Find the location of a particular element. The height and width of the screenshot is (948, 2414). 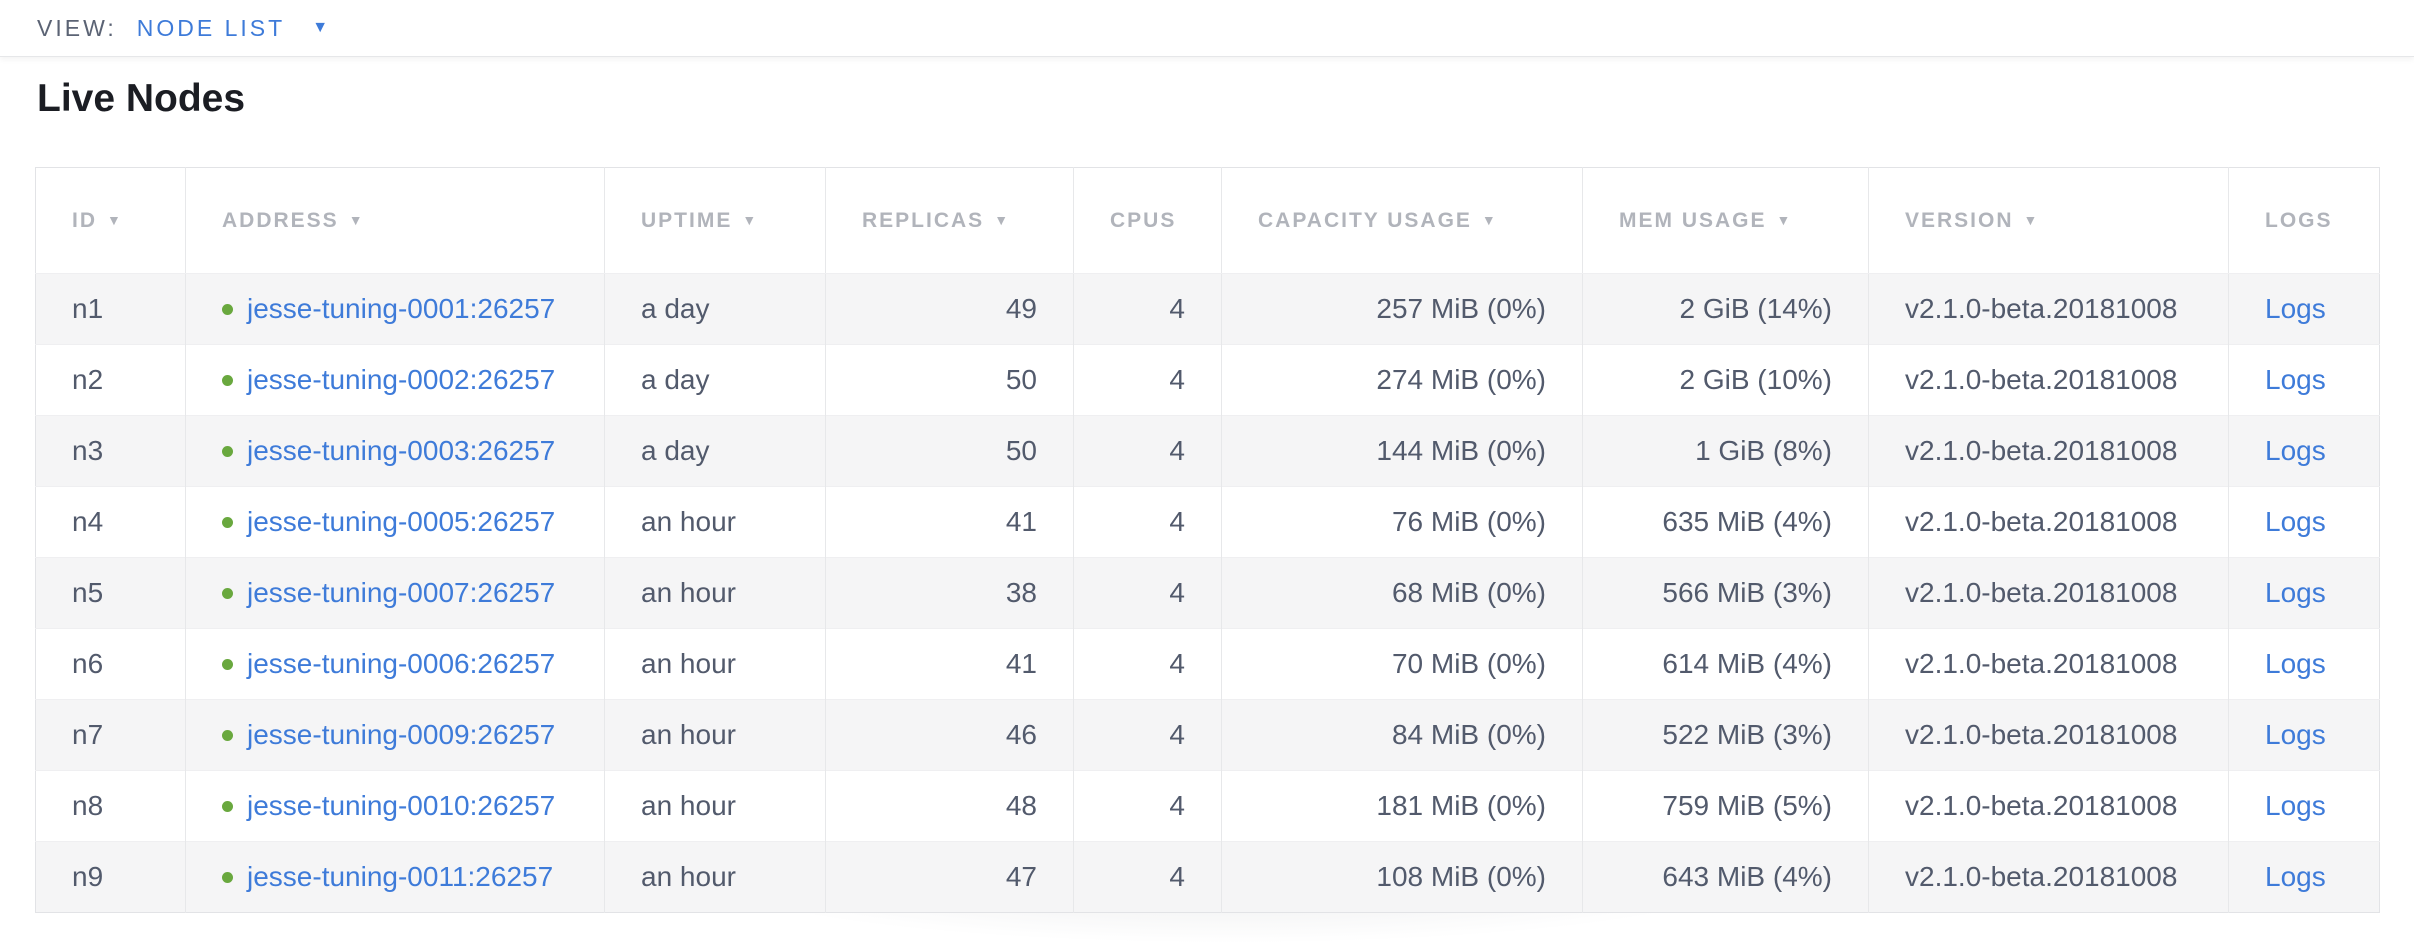

column-header-logs: LOGS is located at coordinates (2304, 220).